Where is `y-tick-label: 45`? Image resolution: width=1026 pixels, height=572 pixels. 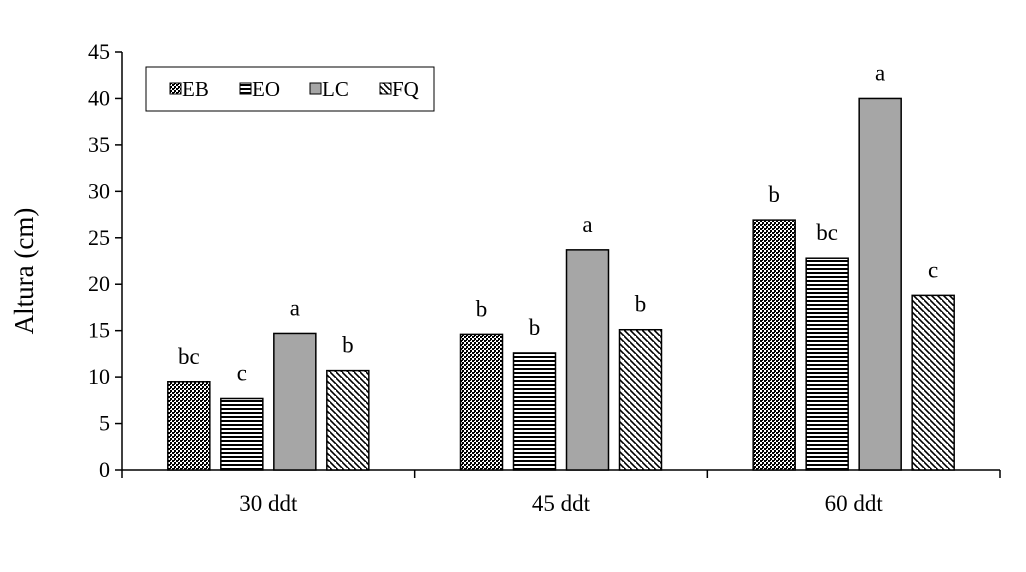 y-tick-label: 45 is located at coordinates (99, 51).